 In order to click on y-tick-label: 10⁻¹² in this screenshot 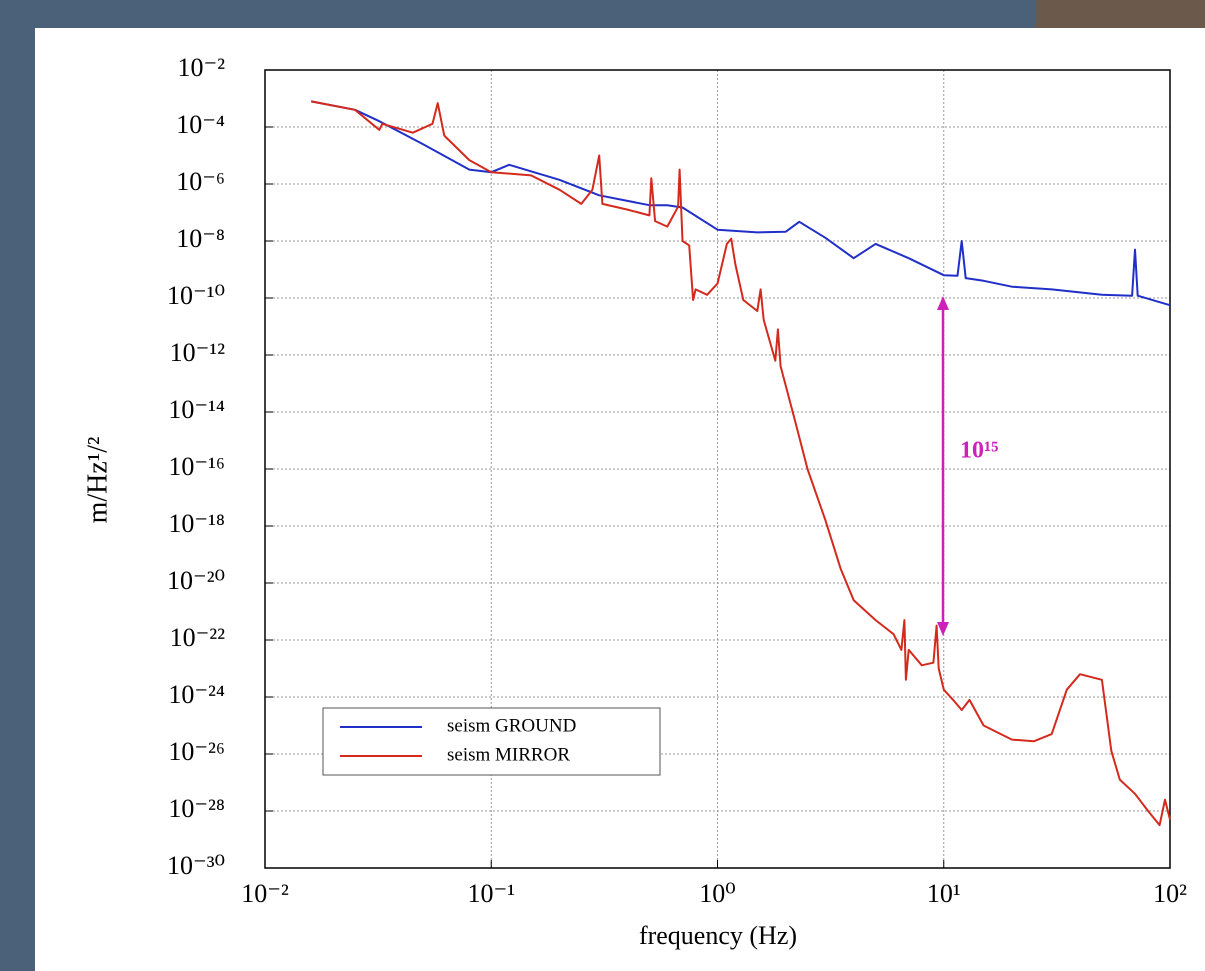, I will do `click(198, 352)`.